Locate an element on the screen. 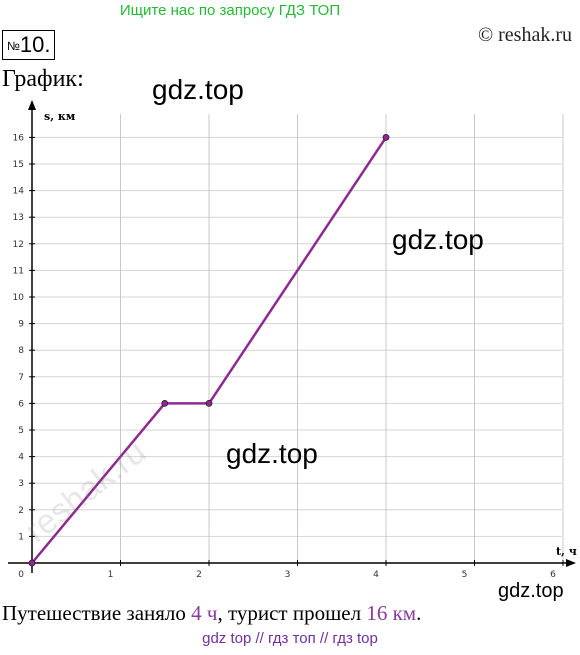  chart-heading: График: is located at coordinates (43, 79).